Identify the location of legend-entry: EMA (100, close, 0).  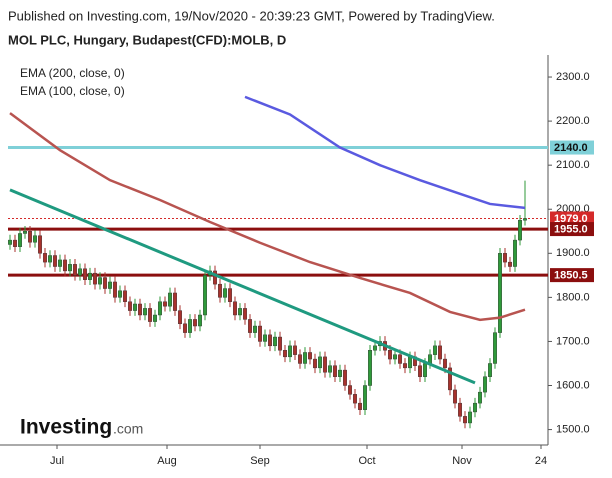
(72, 91).